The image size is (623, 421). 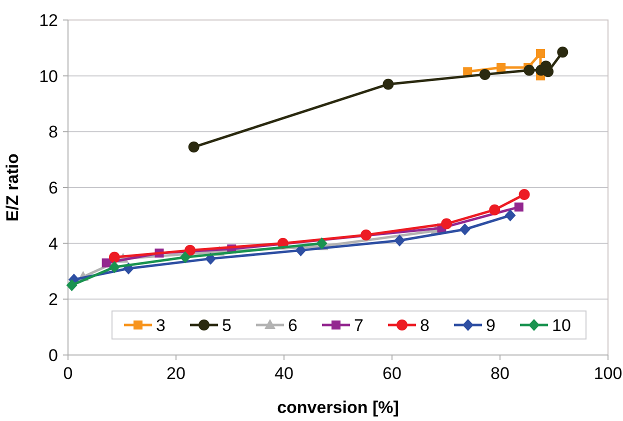 What do you see at coordinates (53, 300) in the screenshot?
I see `y-tick-label: 2` at bounding box center [53, 300].